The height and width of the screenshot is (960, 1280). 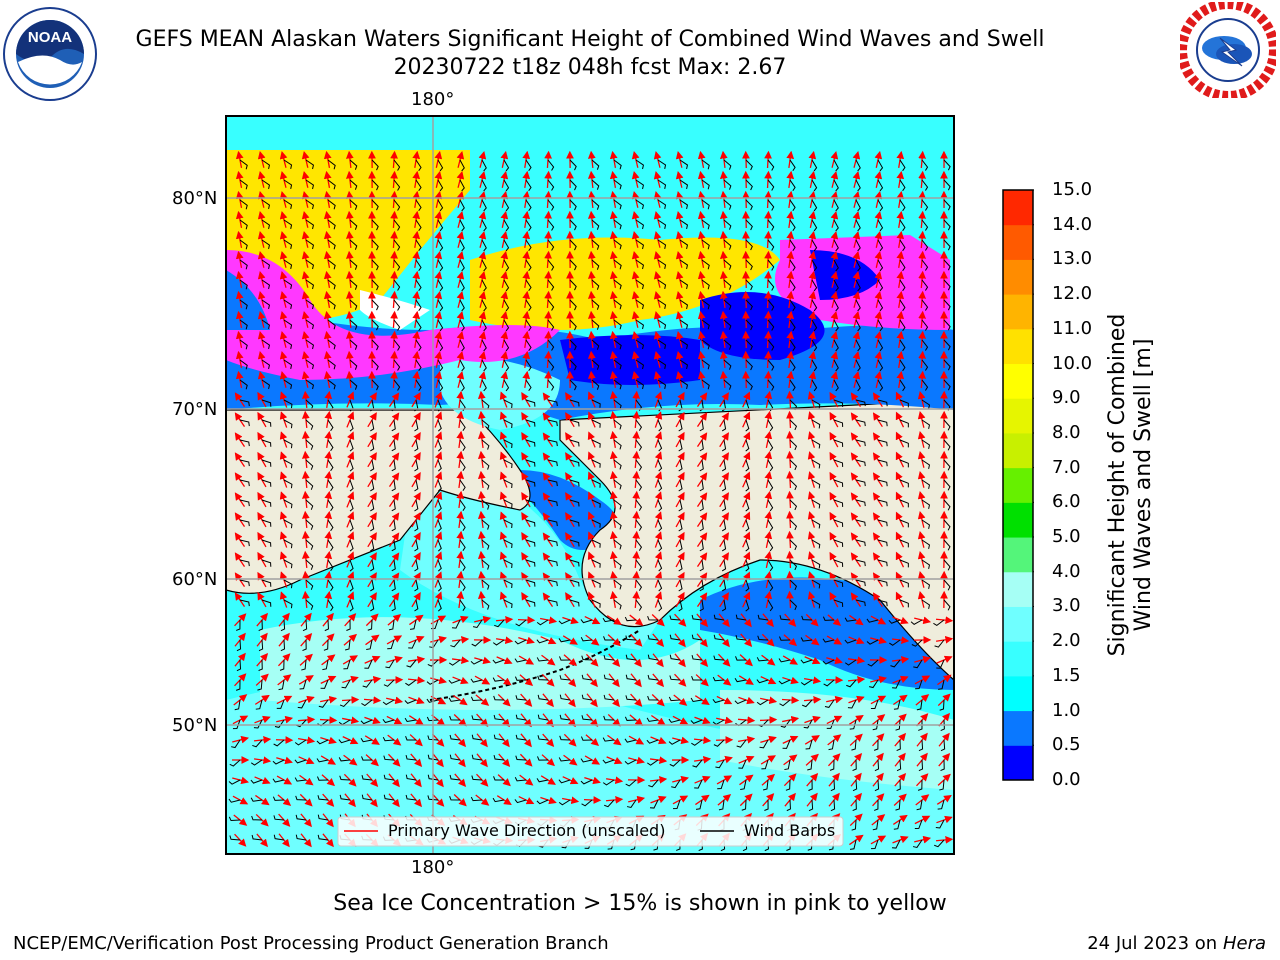 What do you see at coordinates (1066, 467) in the screenshot?
I see `colorbar-tick-label: 7.0` at bounding box center [1066, 467].